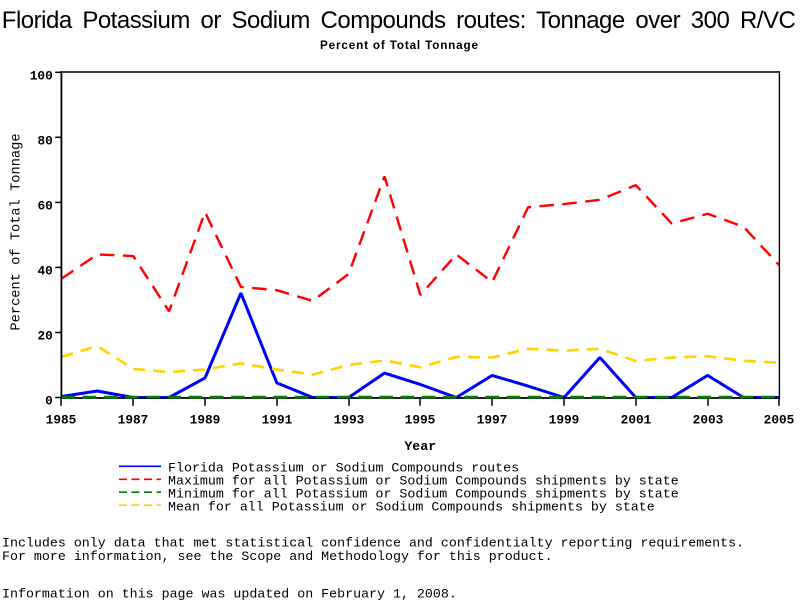 The image size is (800, 605). Describe the element at coordinates (636, 420) in the screenshot. I see `svg-text: 2001` at that location.